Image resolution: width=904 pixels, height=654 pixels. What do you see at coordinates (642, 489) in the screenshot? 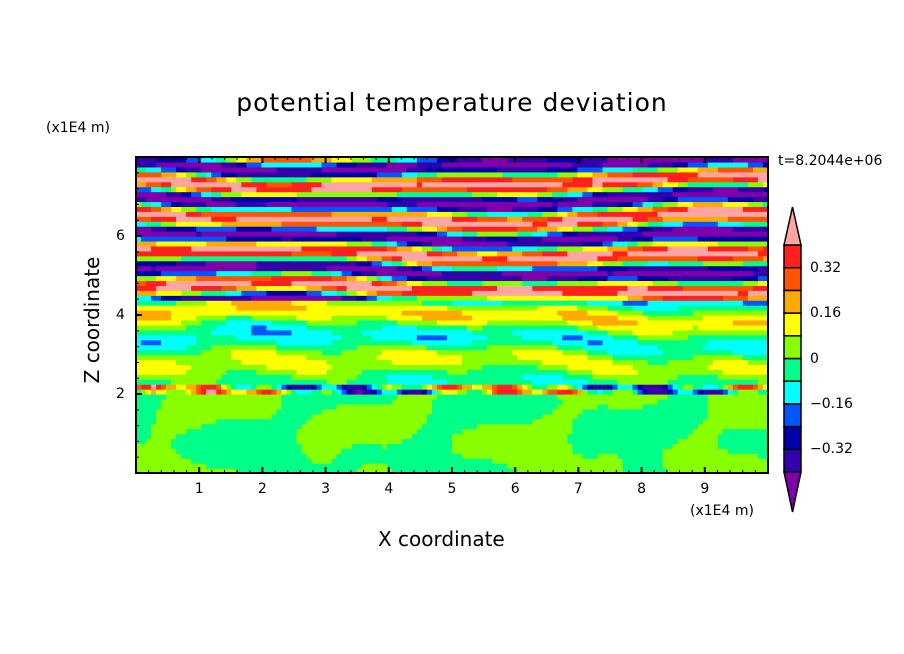
I see `x-tick-label: 8` at bounding box center [642, 489].